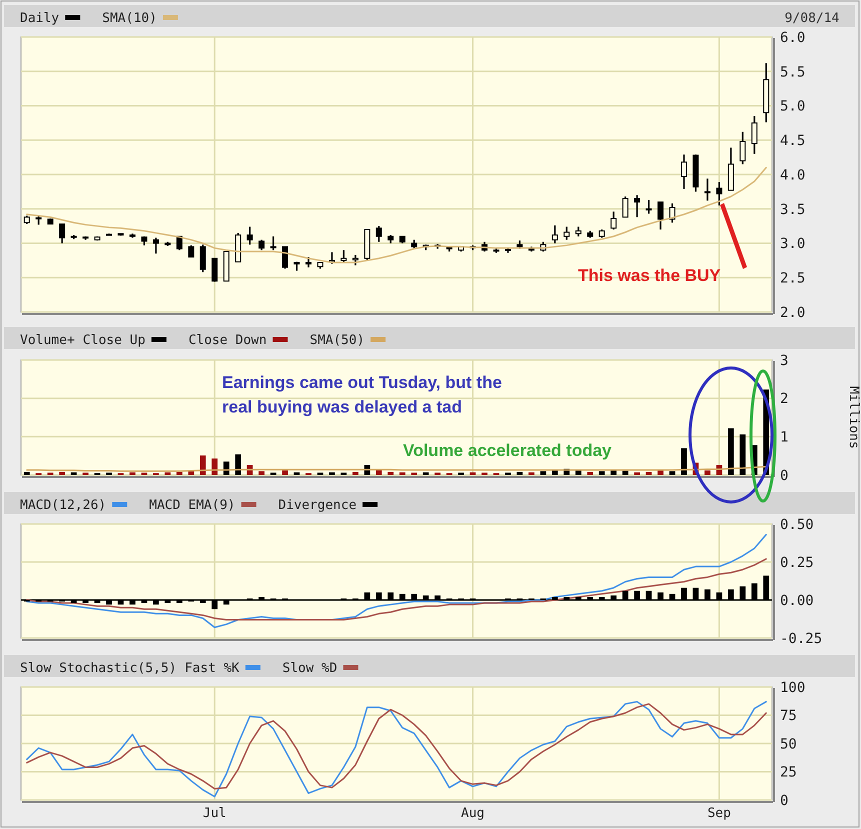  What do you see at coordinates (793, 141) in the screenshot?
I see `y-tick-label: 4.5` at bounding box center [793, 141].